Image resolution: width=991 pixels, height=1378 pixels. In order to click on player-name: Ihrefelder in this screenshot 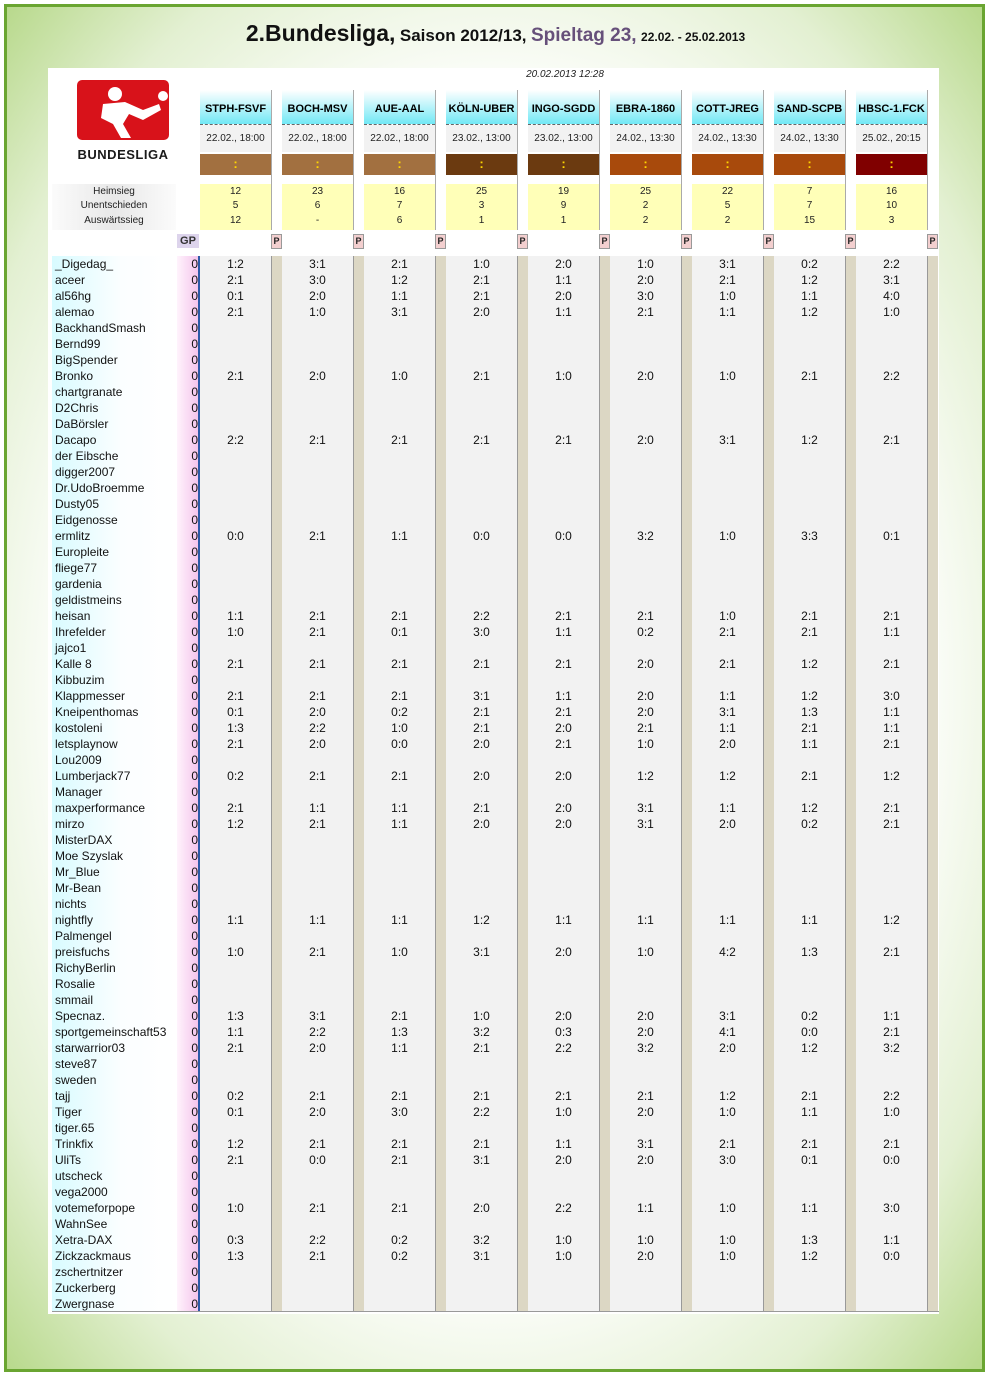, I will do `click(80, 632)`.